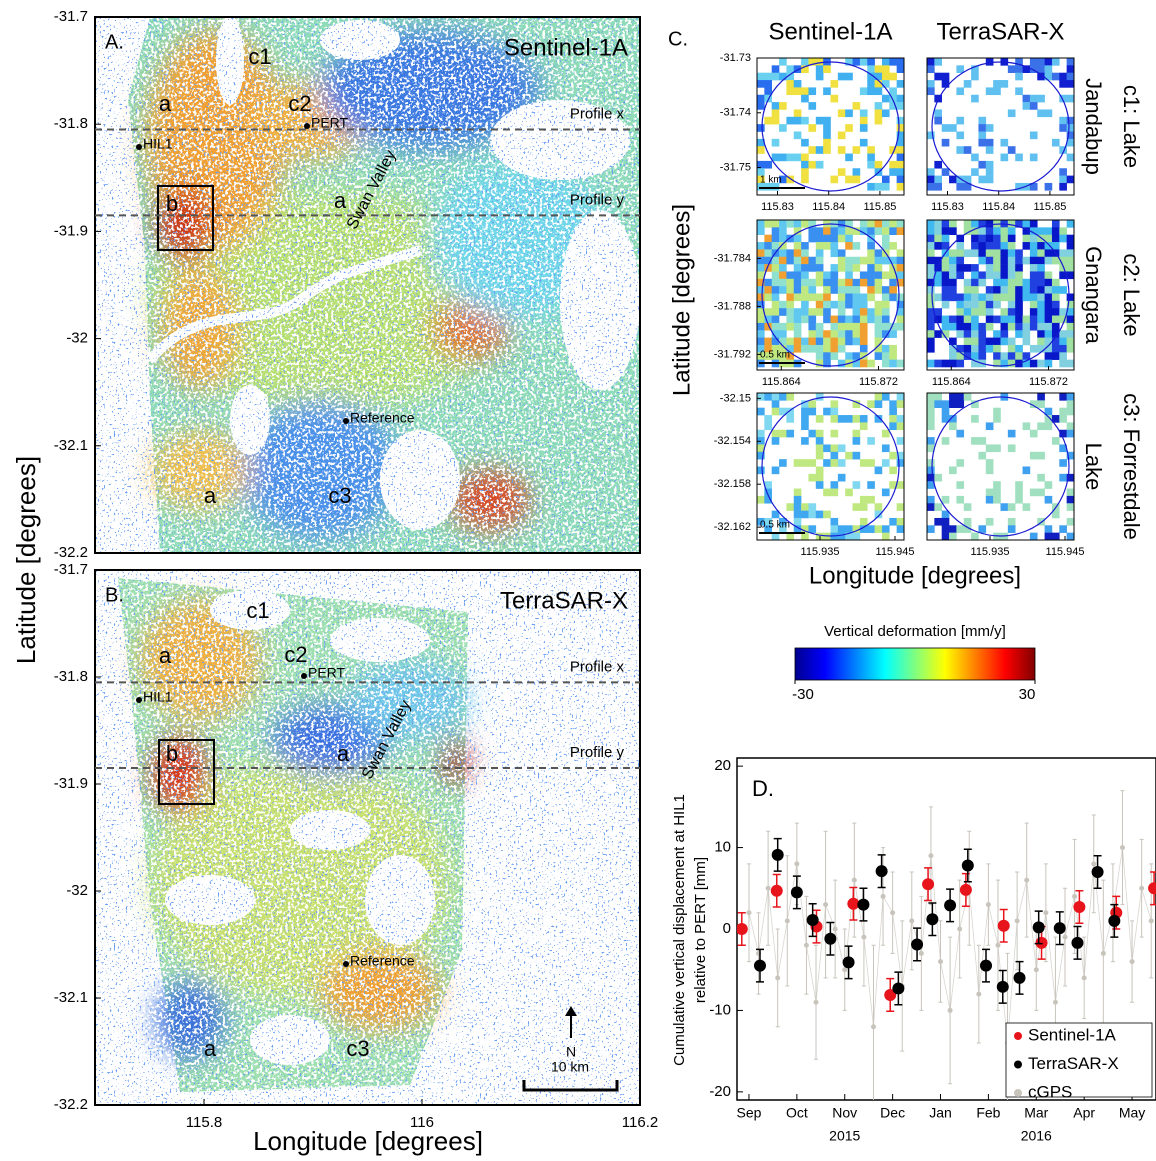 Image resolution: width=1156 pixels, height=1161 pixels. What do you see at coordinates (880, 207) in the screenshot?
I see `x-tick-label: 115.85` at bounding box center [880, 207].